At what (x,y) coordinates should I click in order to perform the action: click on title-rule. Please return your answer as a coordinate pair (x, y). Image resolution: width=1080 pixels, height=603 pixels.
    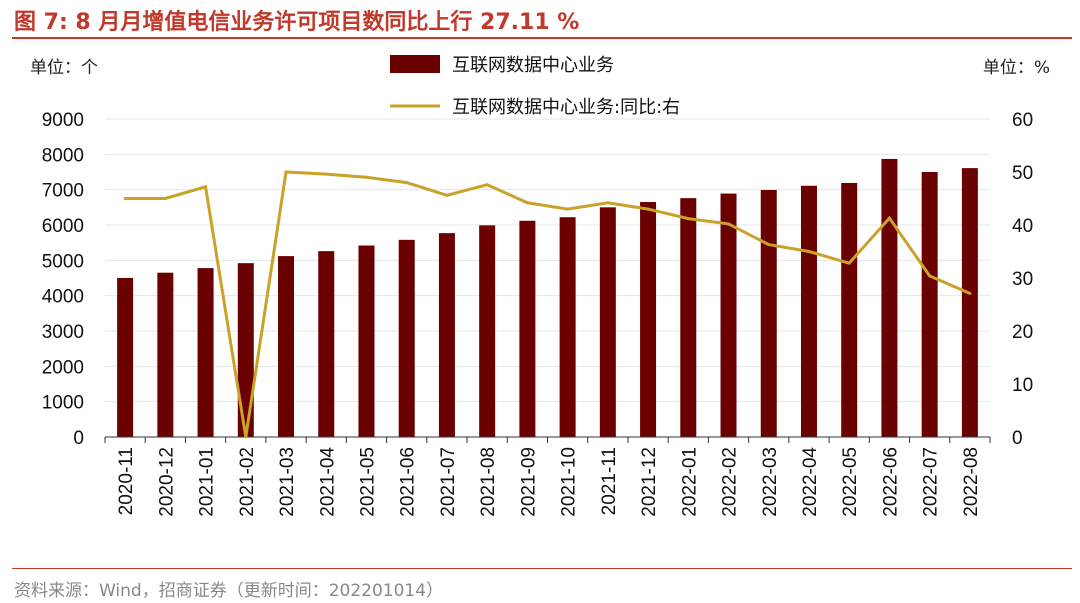
    Looking at the image, I should click on (542, 38).